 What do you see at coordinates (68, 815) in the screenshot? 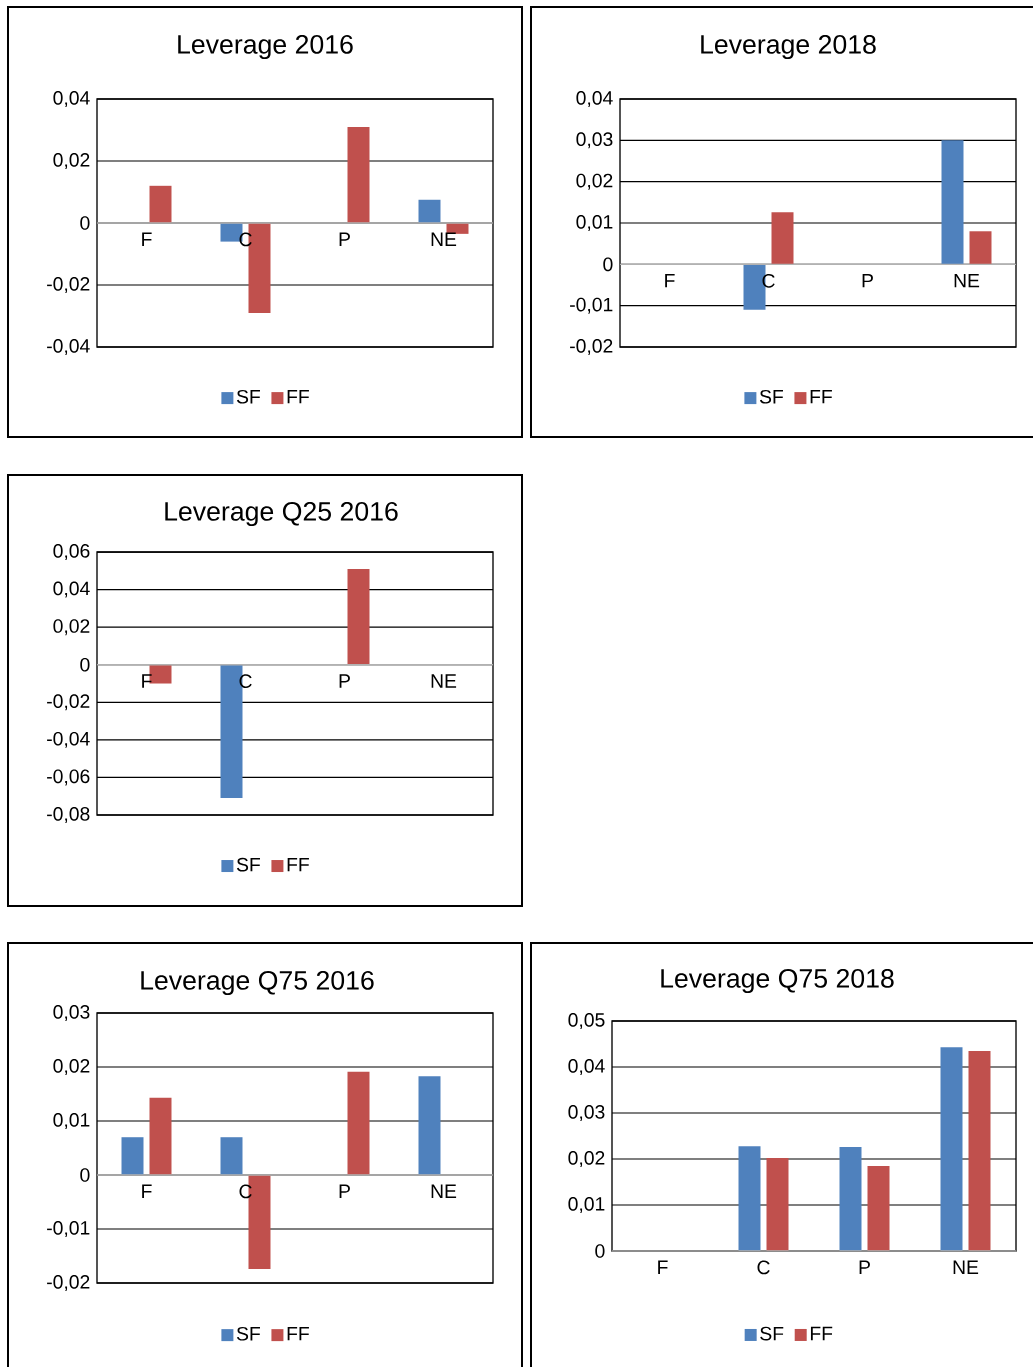
I see `y-tick-label: -0,08` at bounding box center [68, 815].